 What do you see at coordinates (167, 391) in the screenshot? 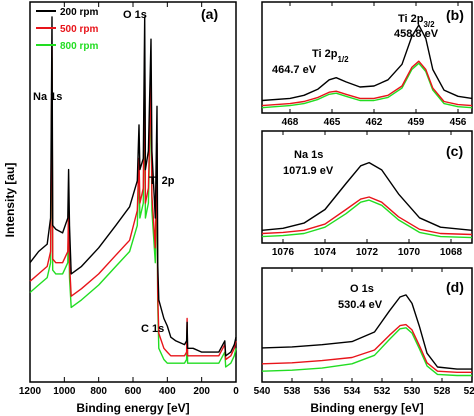
I see `x-tick-label: 400` at bounding box center [167, 391].